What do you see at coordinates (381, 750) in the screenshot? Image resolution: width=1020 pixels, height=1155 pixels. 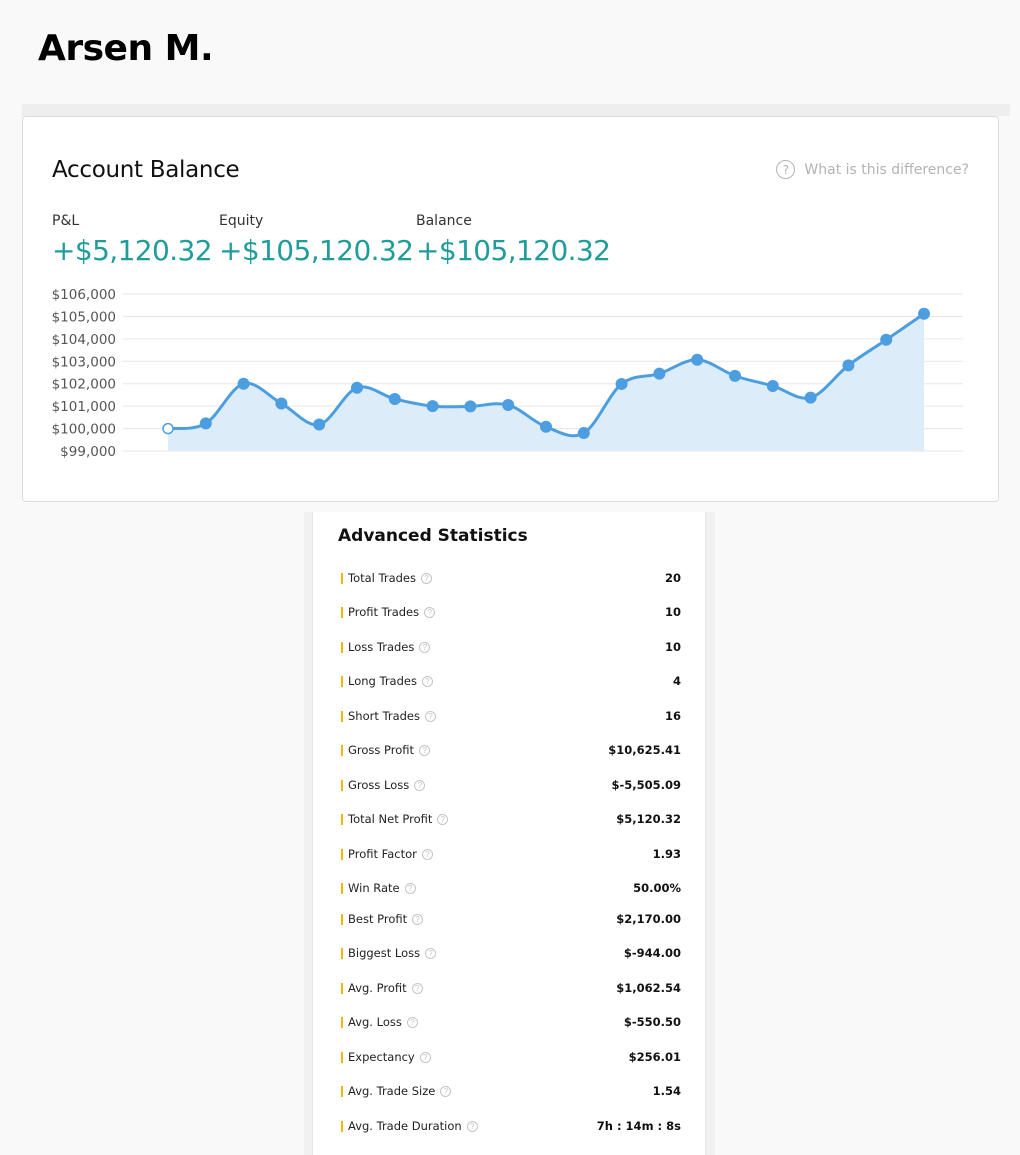 I see `stat-label: Gross Profit` at bounding box center [381, 750].